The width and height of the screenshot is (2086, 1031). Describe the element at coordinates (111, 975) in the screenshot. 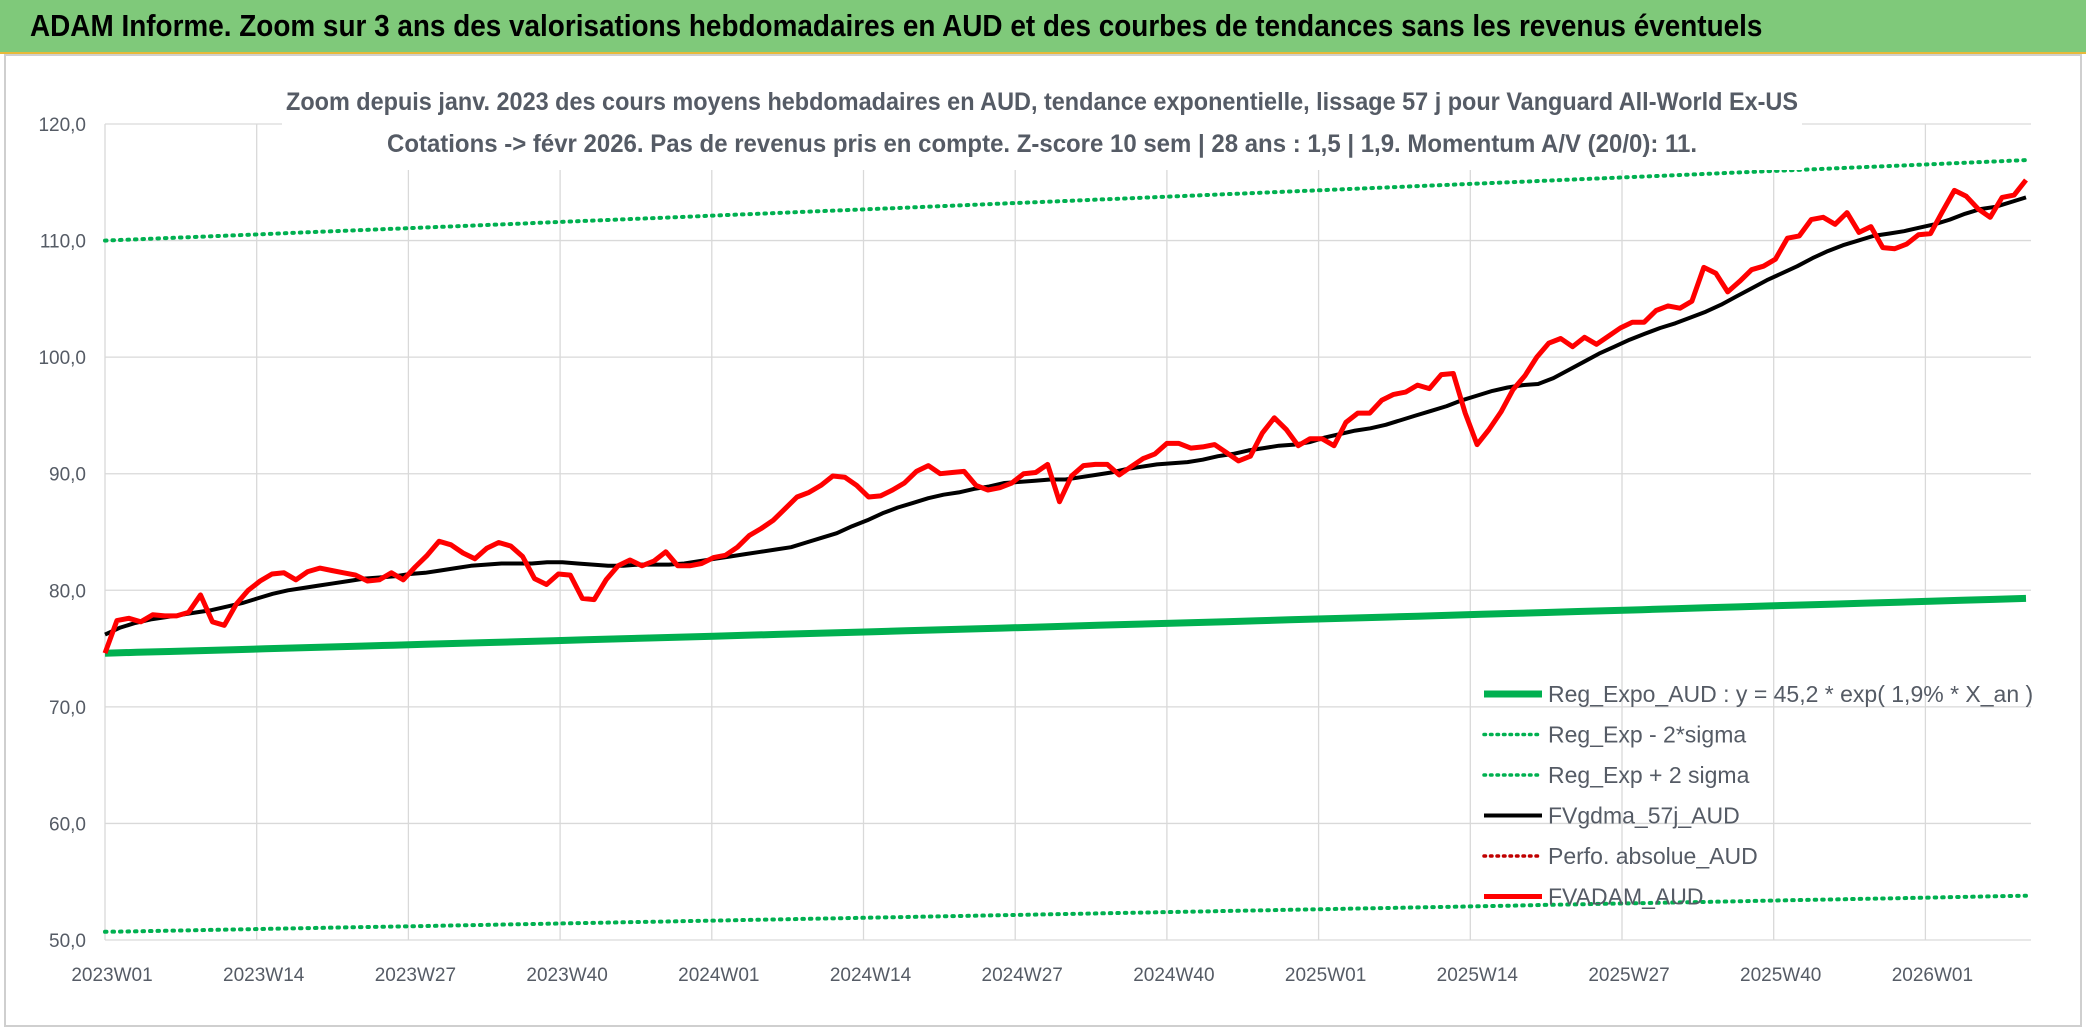

I see `x-tick-label: 2023W01` at that location.